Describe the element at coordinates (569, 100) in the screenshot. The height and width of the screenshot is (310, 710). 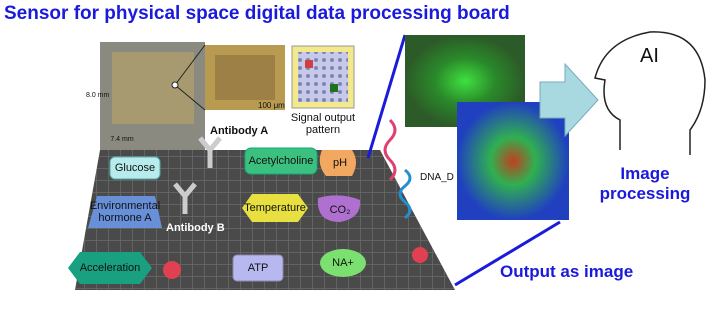
I see `arrow` at that location.